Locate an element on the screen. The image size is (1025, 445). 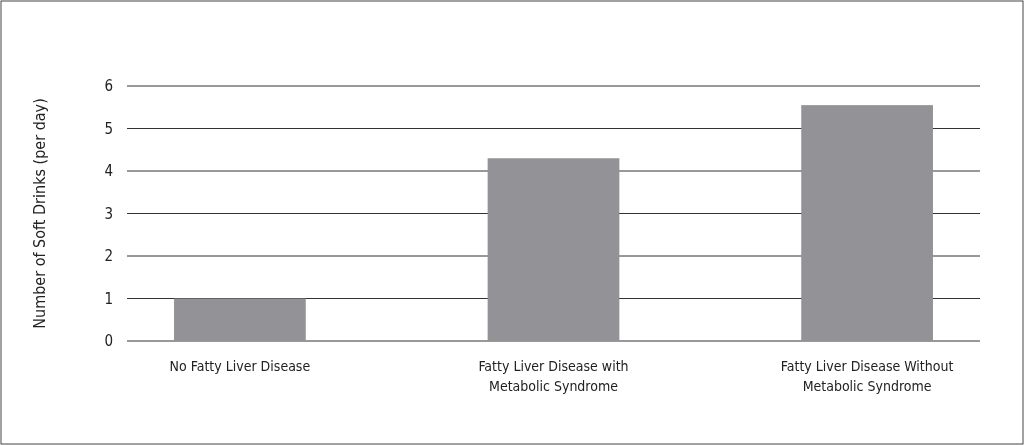
x-tick-label: No Fatty Liver Disease is located at coordinates (240, 366).